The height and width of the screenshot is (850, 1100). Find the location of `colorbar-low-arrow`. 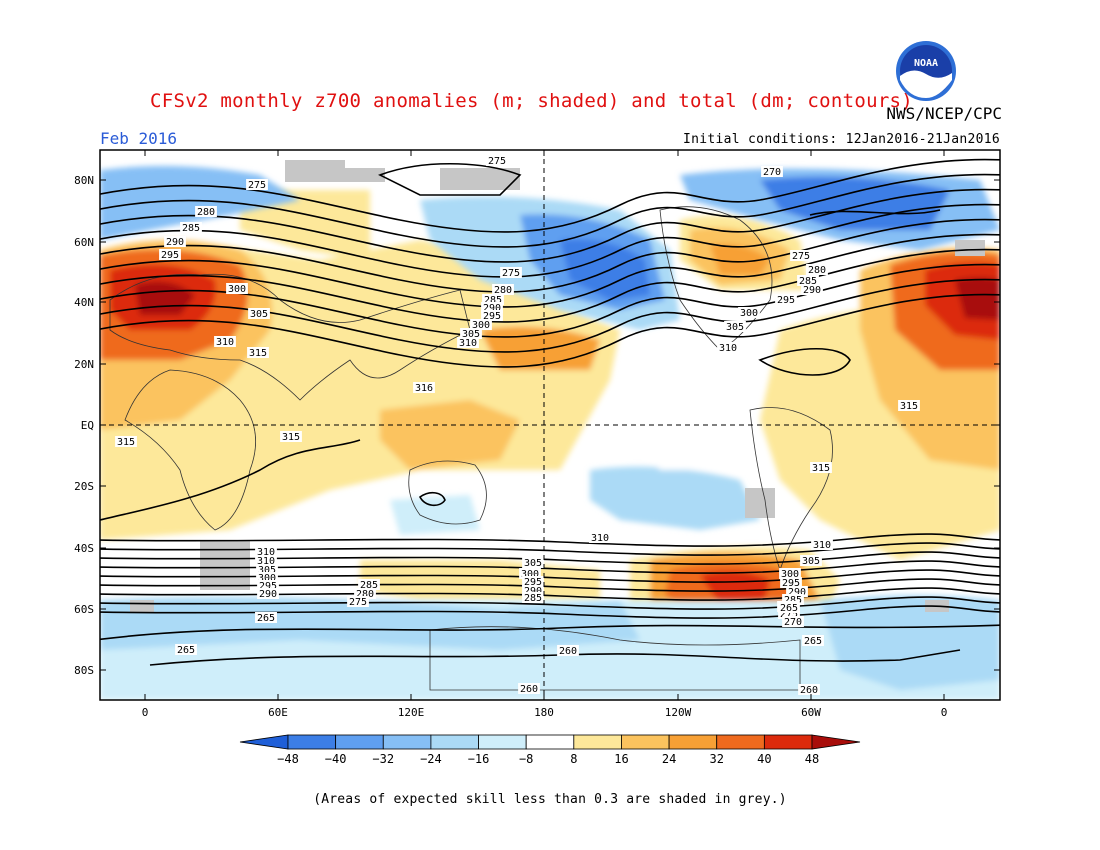

colorbar-low-arrow is located at coordinates (264, 742).